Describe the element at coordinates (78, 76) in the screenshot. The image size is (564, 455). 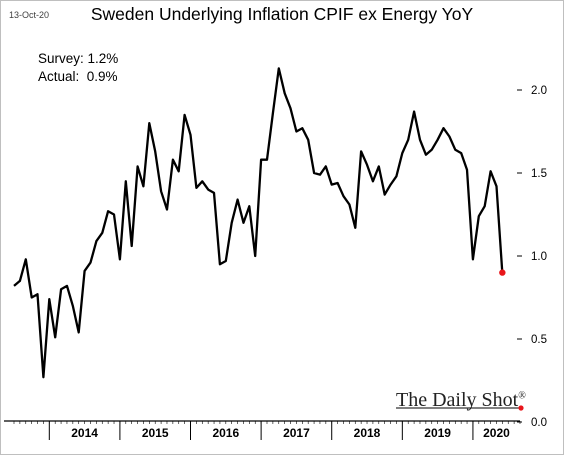
I see `actual-annotation: Actual: 0.9%` at that location.